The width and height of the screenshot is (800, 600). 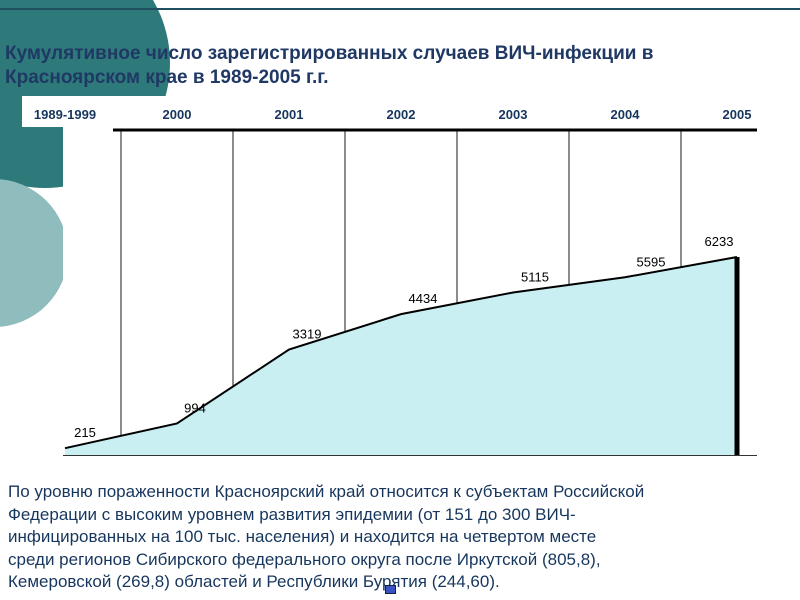 What do you see at coordinates (535, 277) in the screenshot?
I see `data-label: 5115` at bounding box center [535, 277].